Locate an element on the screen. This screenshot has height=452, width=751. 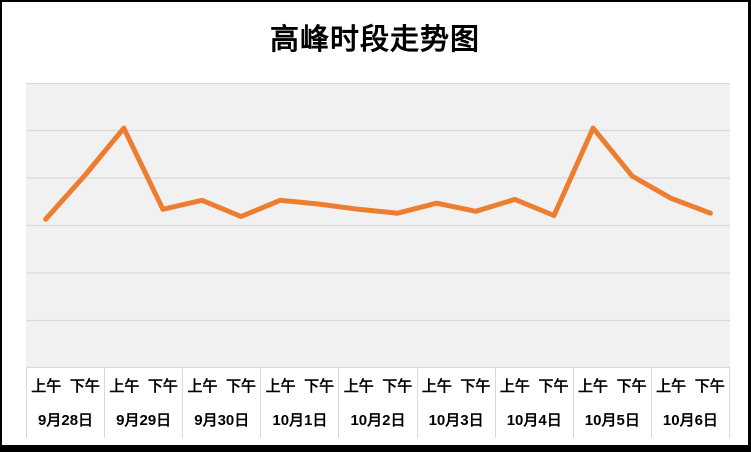
axis-date-label: 9月28日 is located at coordinates (66, 420).